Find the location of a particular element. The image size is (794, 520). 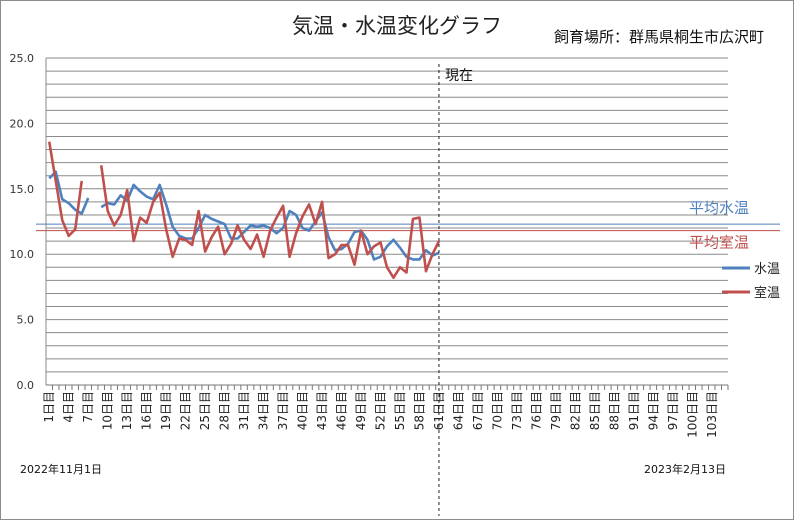

x-tick-label: 7日目 is located at coordinates (88, 407).